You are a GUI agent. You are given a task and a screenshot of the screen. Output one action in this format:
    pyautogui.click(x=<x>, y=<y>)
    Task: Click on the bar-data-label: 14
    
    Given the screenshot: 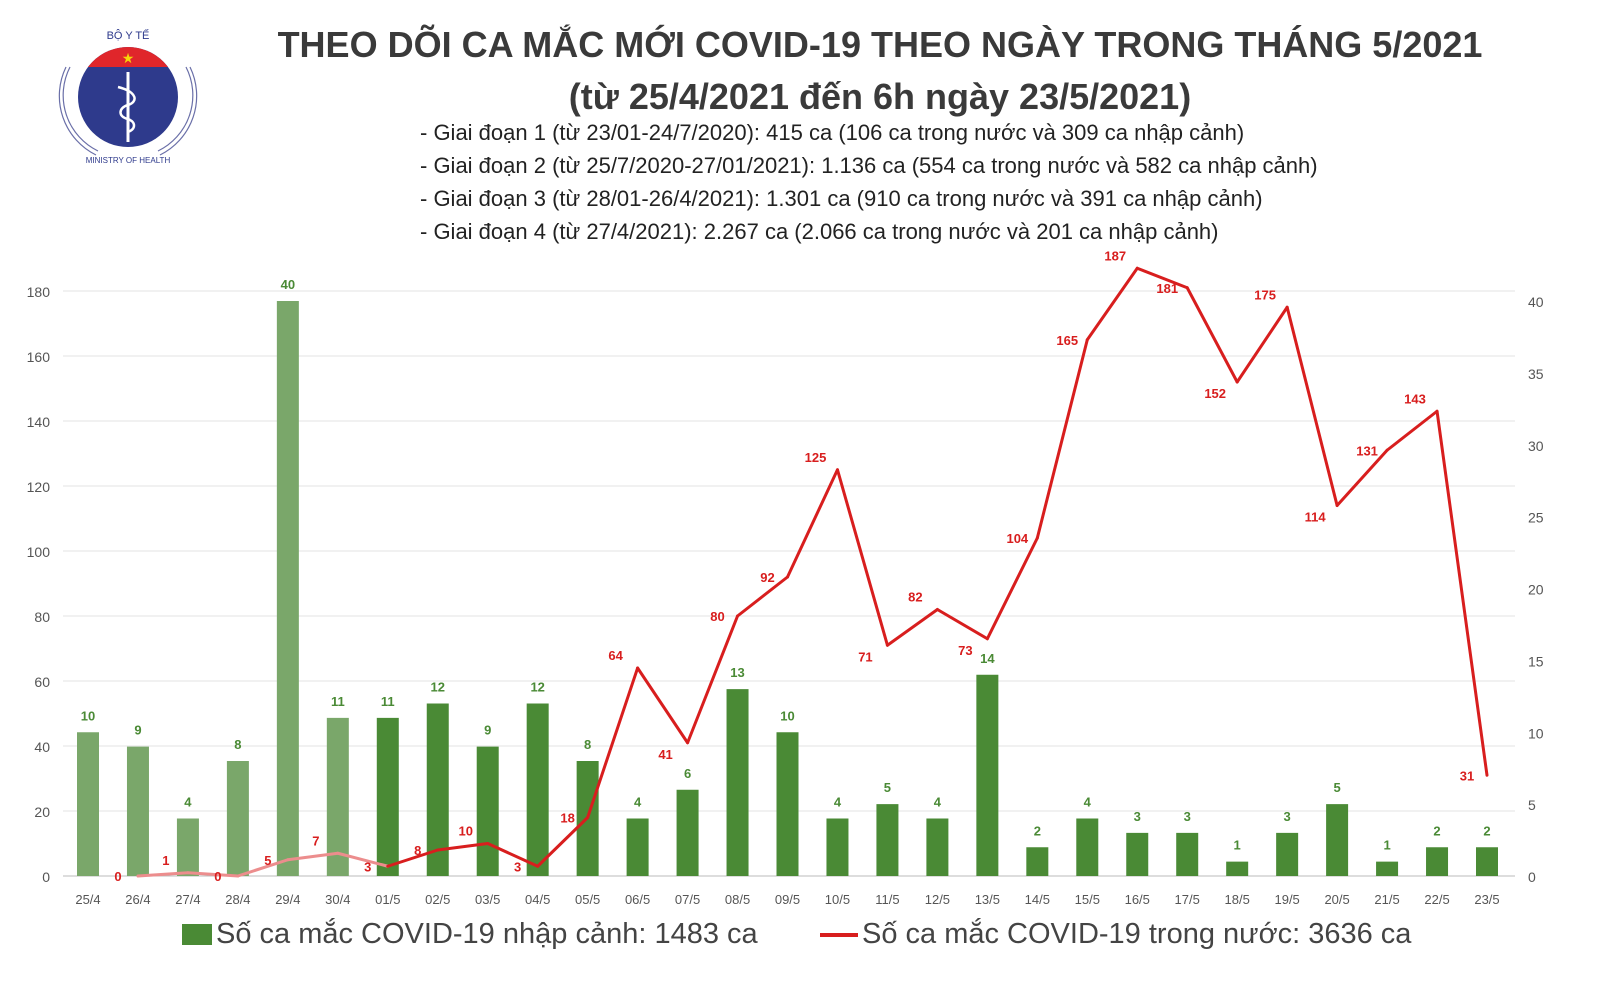 What is the action you would take?
    pyautogui.click(x=987, y=658)
    